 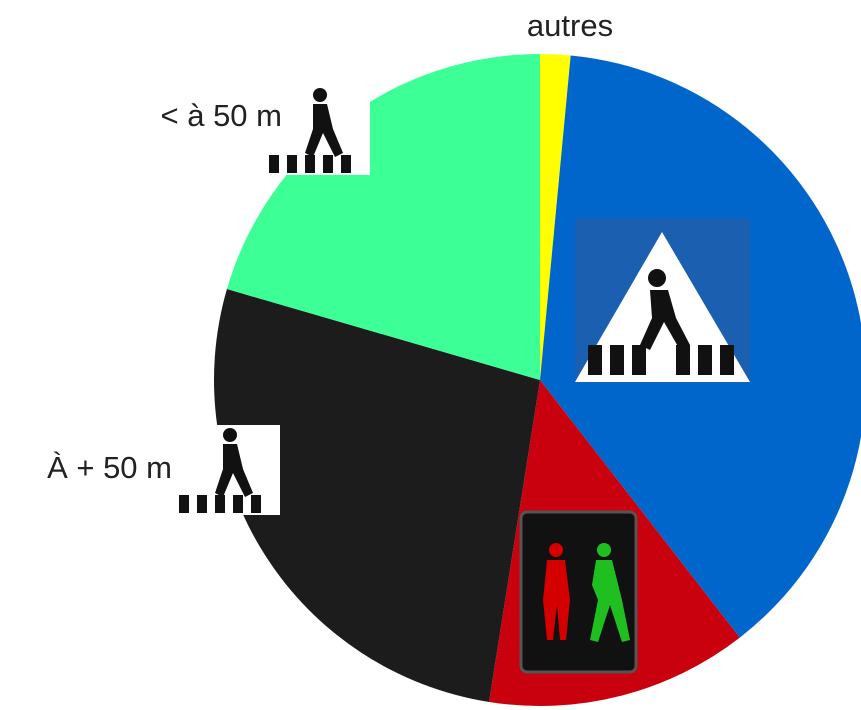 I want to click on slice-label: < à 50 m, so click(x=222, y=115).